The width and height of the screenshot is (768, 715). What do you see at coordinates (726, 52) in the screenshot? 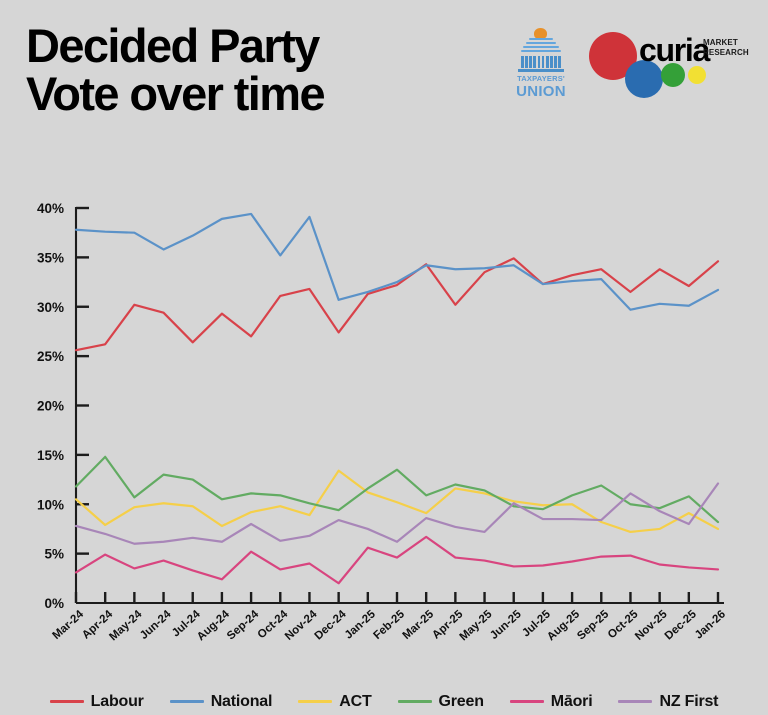
I see `curia-subtitle-line-2: RESEARCH` at bounding box center [726, 52].